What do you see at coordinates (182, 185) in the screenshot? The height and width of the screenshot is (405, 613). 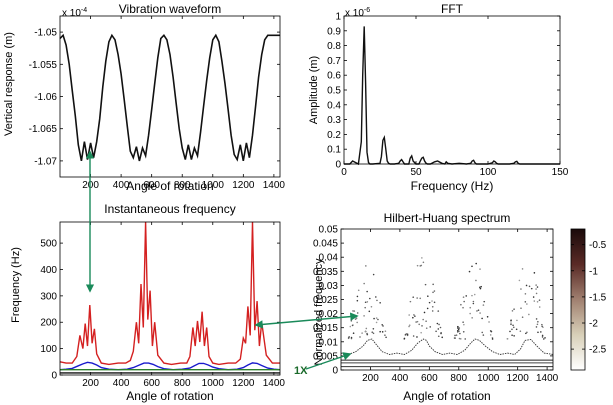 I see `x-tick-label: 800` at bounding box center [182, 185].